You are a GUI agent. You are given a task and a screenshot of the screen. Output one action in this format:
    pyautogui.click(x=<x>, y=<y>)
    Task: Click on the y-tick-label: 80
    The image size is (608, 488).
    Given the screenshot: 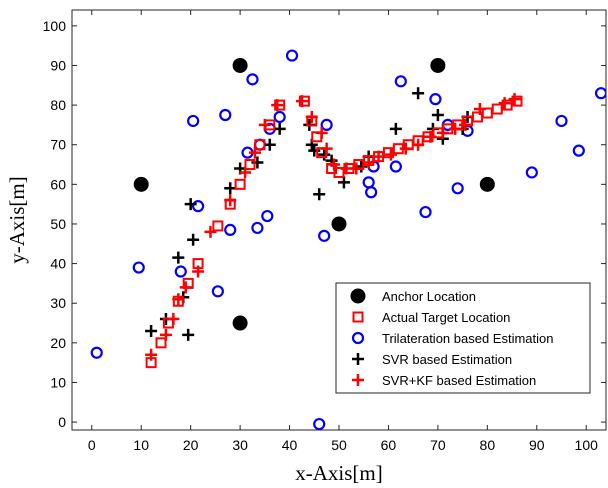 What is the action you would take?
    pyautogui.click(x=58, y=105)
    